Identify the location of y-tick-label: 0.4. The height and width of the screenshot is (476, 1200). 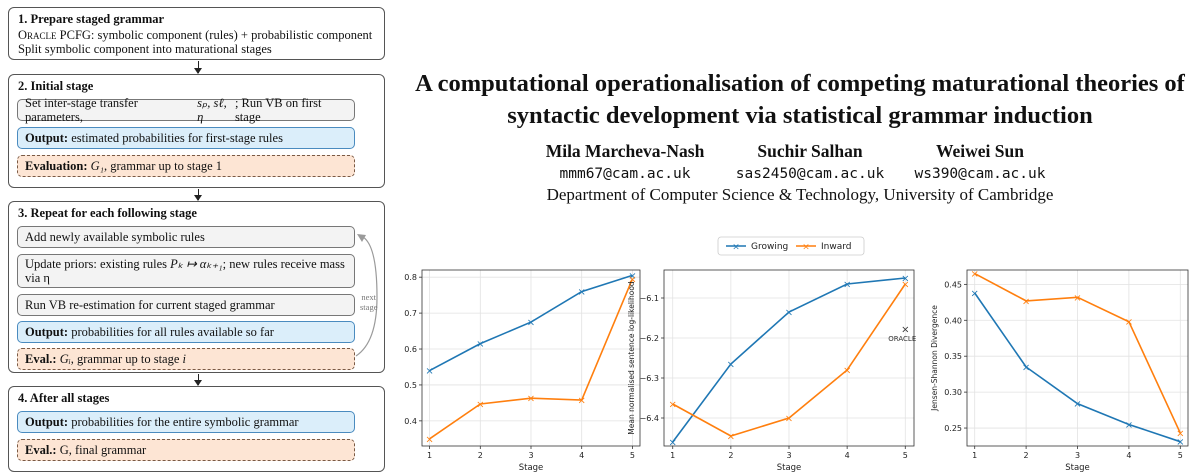
(410, 421).